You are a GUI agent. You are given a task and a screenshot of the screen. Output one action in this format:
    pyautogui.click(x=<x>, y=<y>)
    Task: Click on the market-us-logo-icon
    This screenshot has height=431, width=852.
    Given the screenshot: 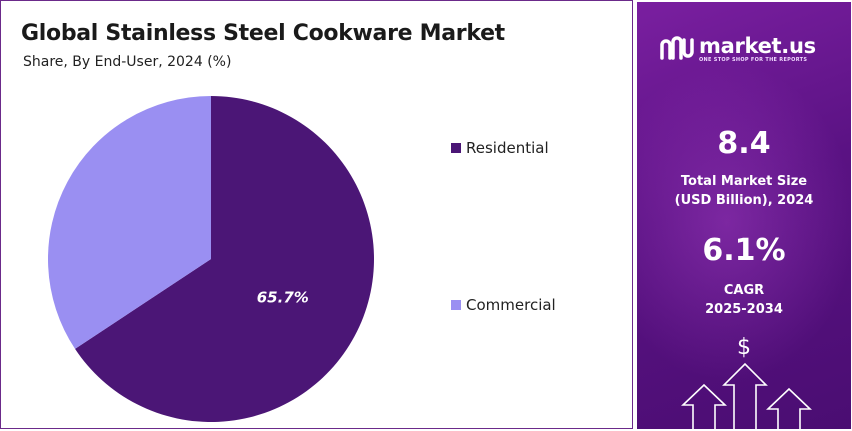 What is the action you would take?
    pyautogui.click(x=677, y=48)
    